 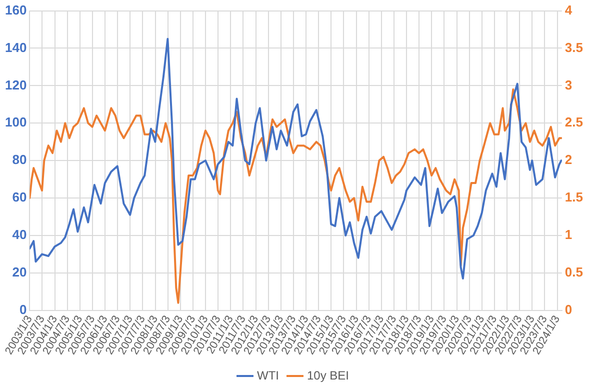 What do you see at coordinates (568, 234) in the screenshot?
I see `y2-tick-label: 1` at bounding box center [568, 234].